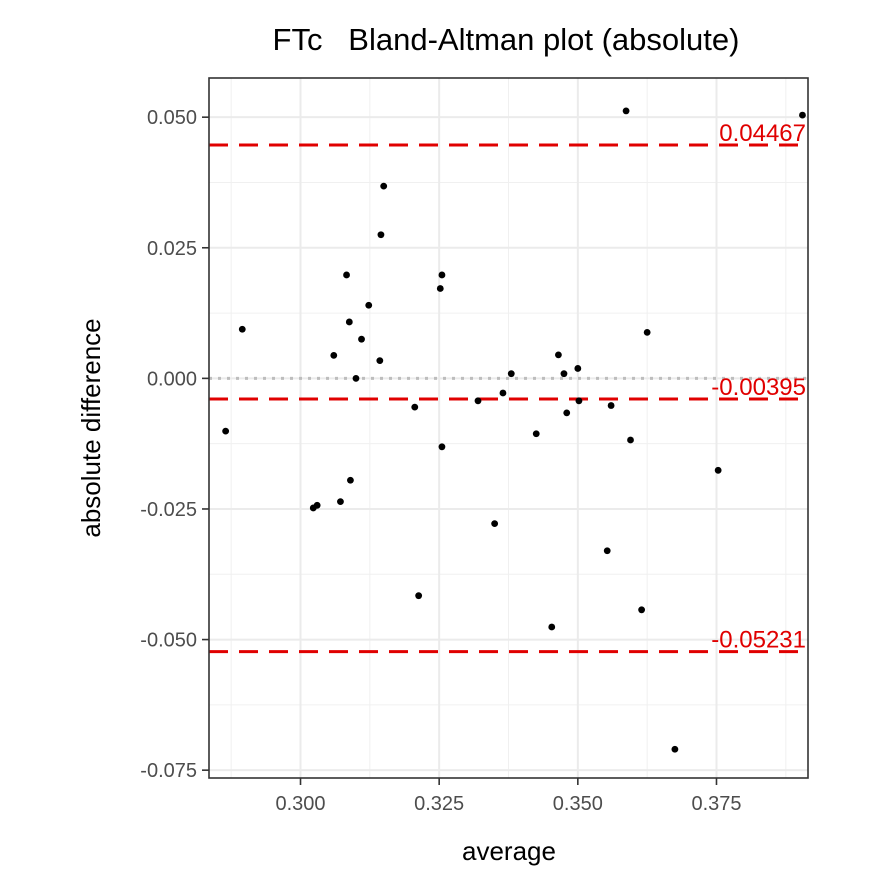 This screenshot has height=885, width=885. What do you see at coordinates (509, 851) in the screenshot?
I see `x-axis-title: average` at bounding box center [509, 851].